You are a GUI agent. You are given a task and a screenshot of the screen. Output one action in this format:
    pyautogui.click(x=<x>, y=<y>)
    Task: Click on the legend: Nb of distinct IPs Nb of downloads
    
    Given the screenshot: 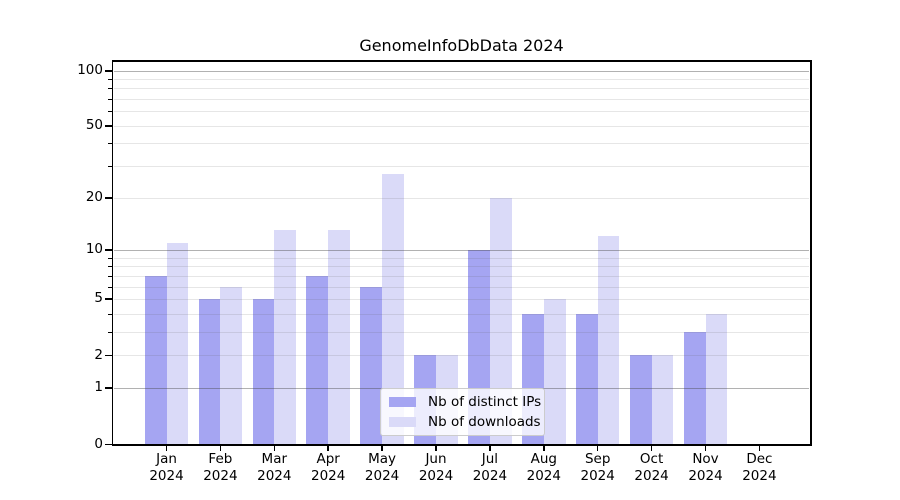 What is the action you would take?
    pyautogui.click(x=462, y=412)
    